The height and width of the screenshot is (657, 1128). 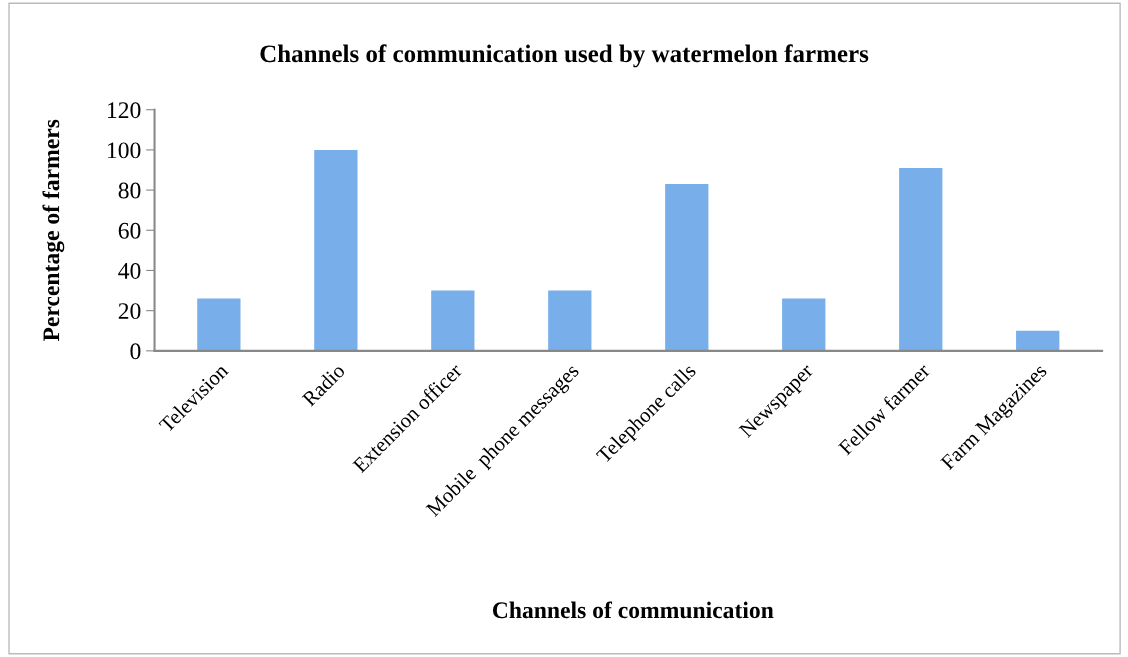 I want to click on x-axis-title: Channels of communication, so click(x=633, y=610).